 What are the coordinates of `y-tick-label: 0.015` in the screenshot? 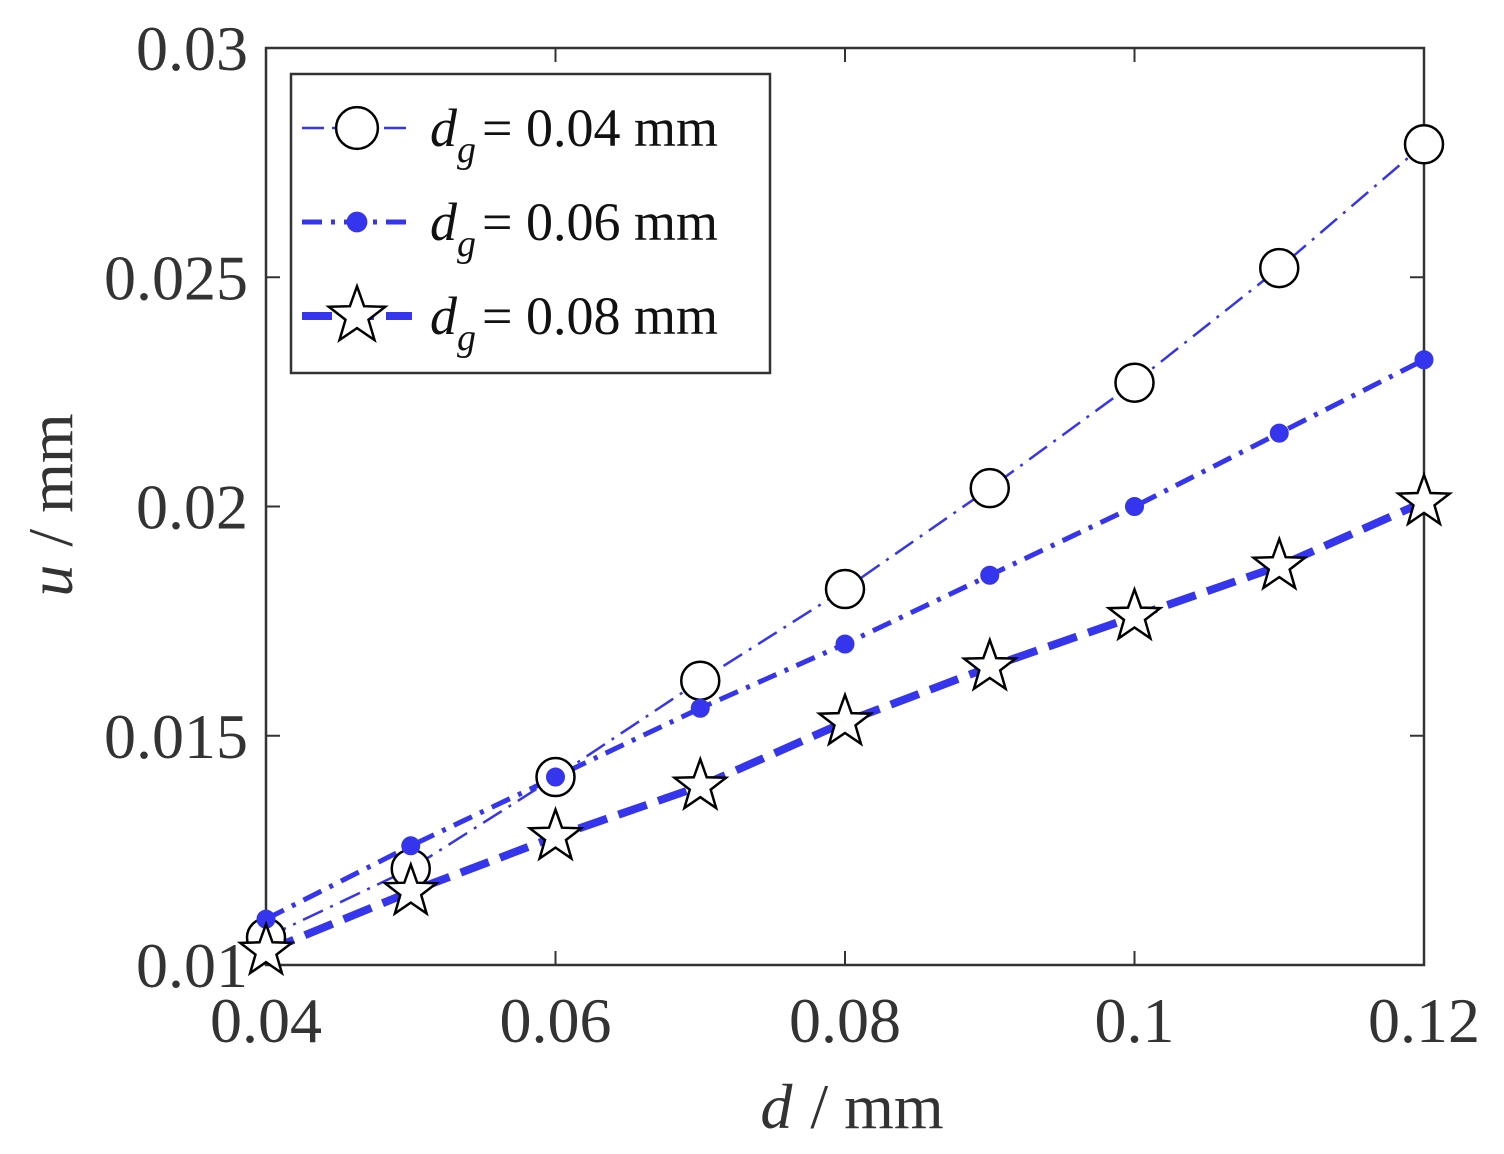 It's located at (176, 736).